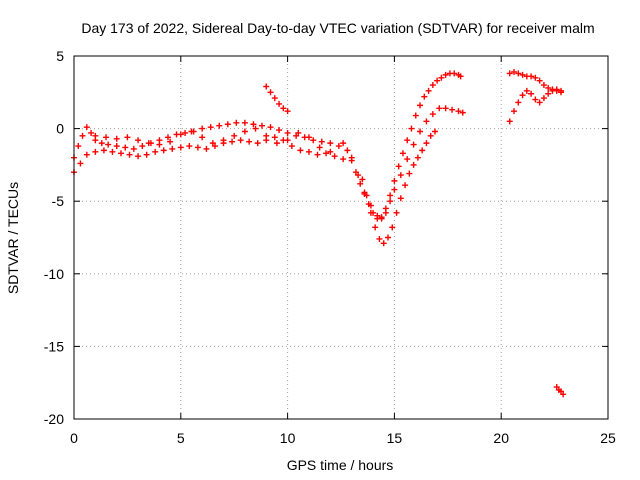  Describe the element at coordinates (535, 105) in the screenshot. I see `series-track-i` at that location.